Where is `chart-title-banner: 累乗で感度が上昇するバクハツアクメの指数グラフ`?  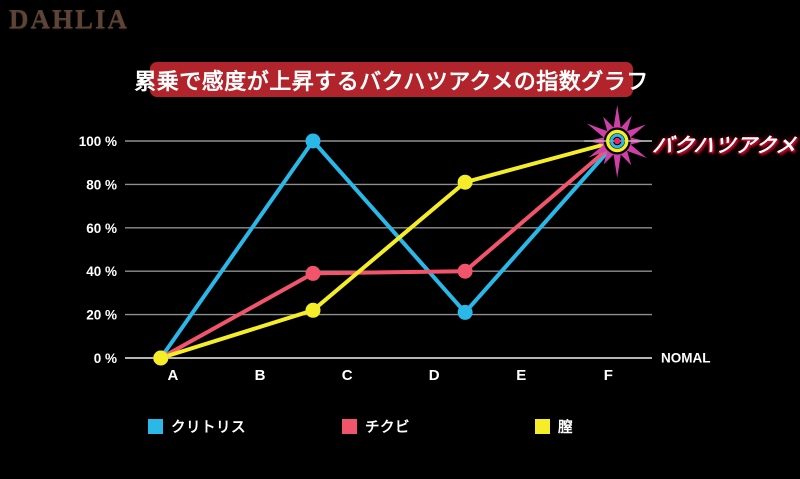 chart-title-banner: 累乗で感度が上昇するバクハツアクメの指数グラフ is located at coordinates (391, 79).